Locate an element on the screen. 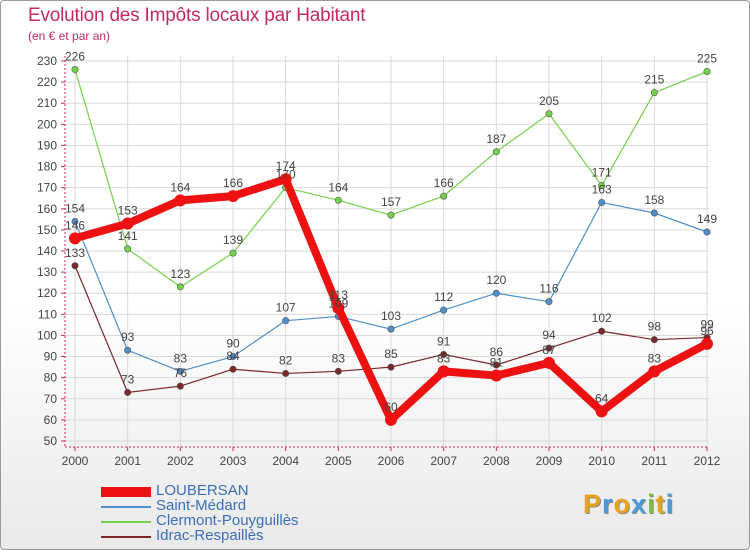 The height and width of the screenshot is (550, 750). data-label: 98 is located at coordinates (655, 327).